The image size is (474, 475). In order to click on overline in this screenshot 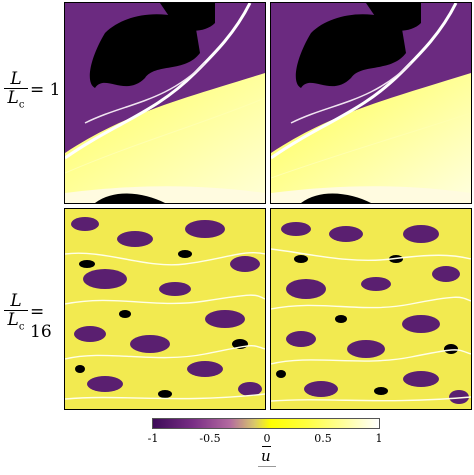, I will do `click(266, 446)`.